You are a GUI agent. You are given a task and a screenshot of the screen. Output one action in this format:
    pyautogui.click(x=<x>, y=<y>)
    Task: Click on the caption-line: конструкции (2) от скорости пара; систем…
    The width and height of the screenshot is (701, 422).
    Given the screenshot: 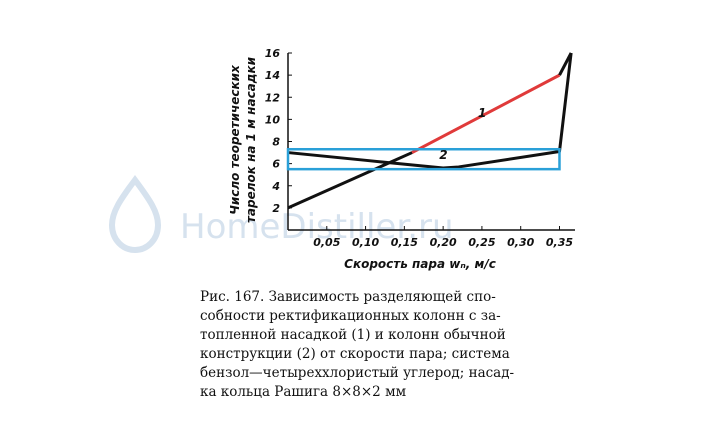 What is the action you would take?
    pyautogui.click(x=355, y=354)
    